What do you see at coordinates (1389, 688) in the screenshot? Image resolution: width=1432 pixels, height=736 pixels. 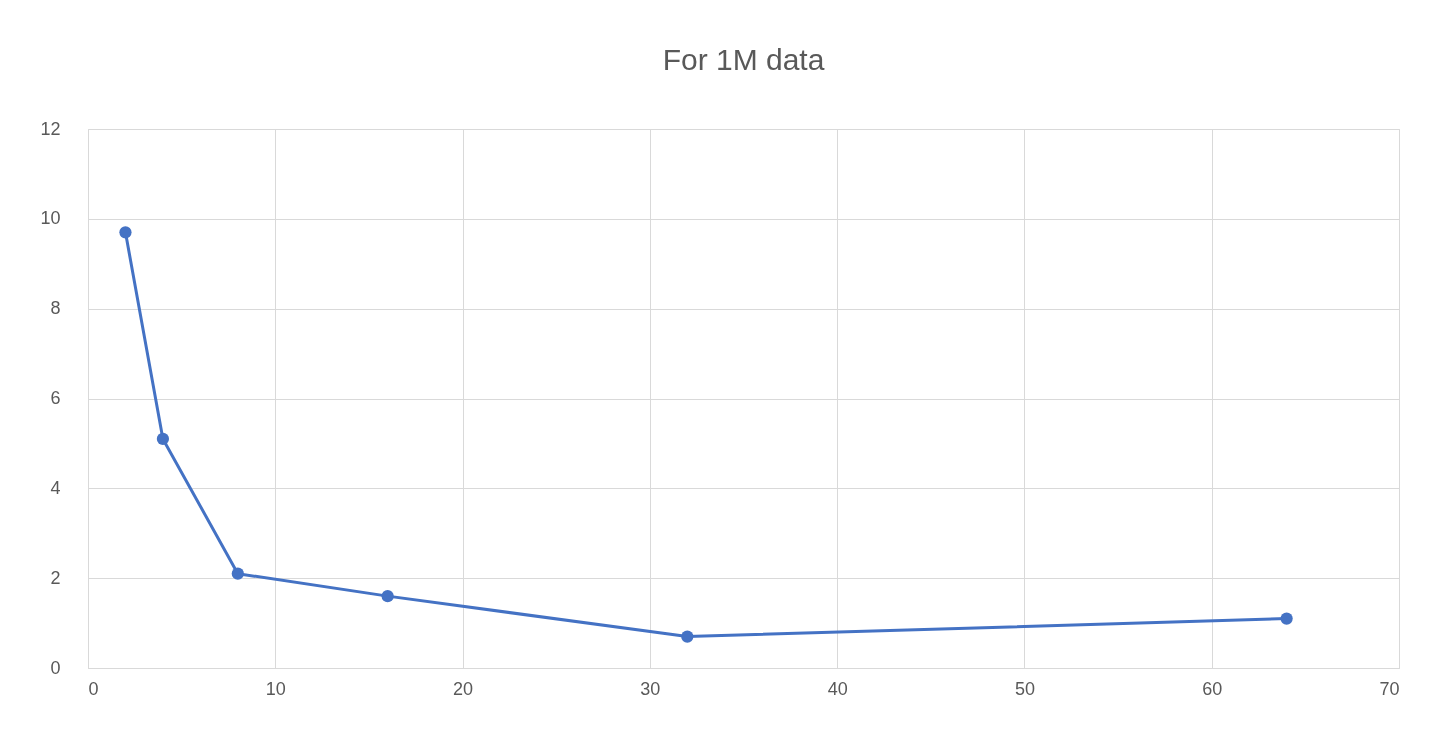 I see `x-tick-label: 70` at bounding box center [1389, 688].